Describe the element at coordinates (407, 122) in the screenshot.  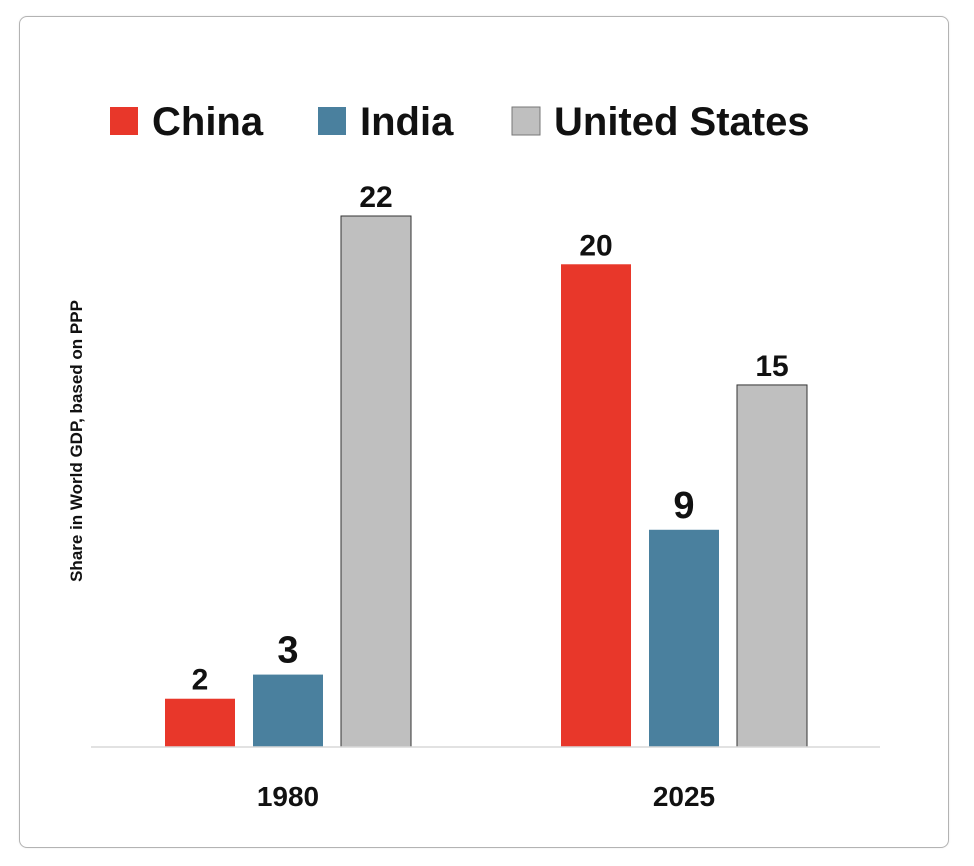
I see `legend-label-india: India` at that location.